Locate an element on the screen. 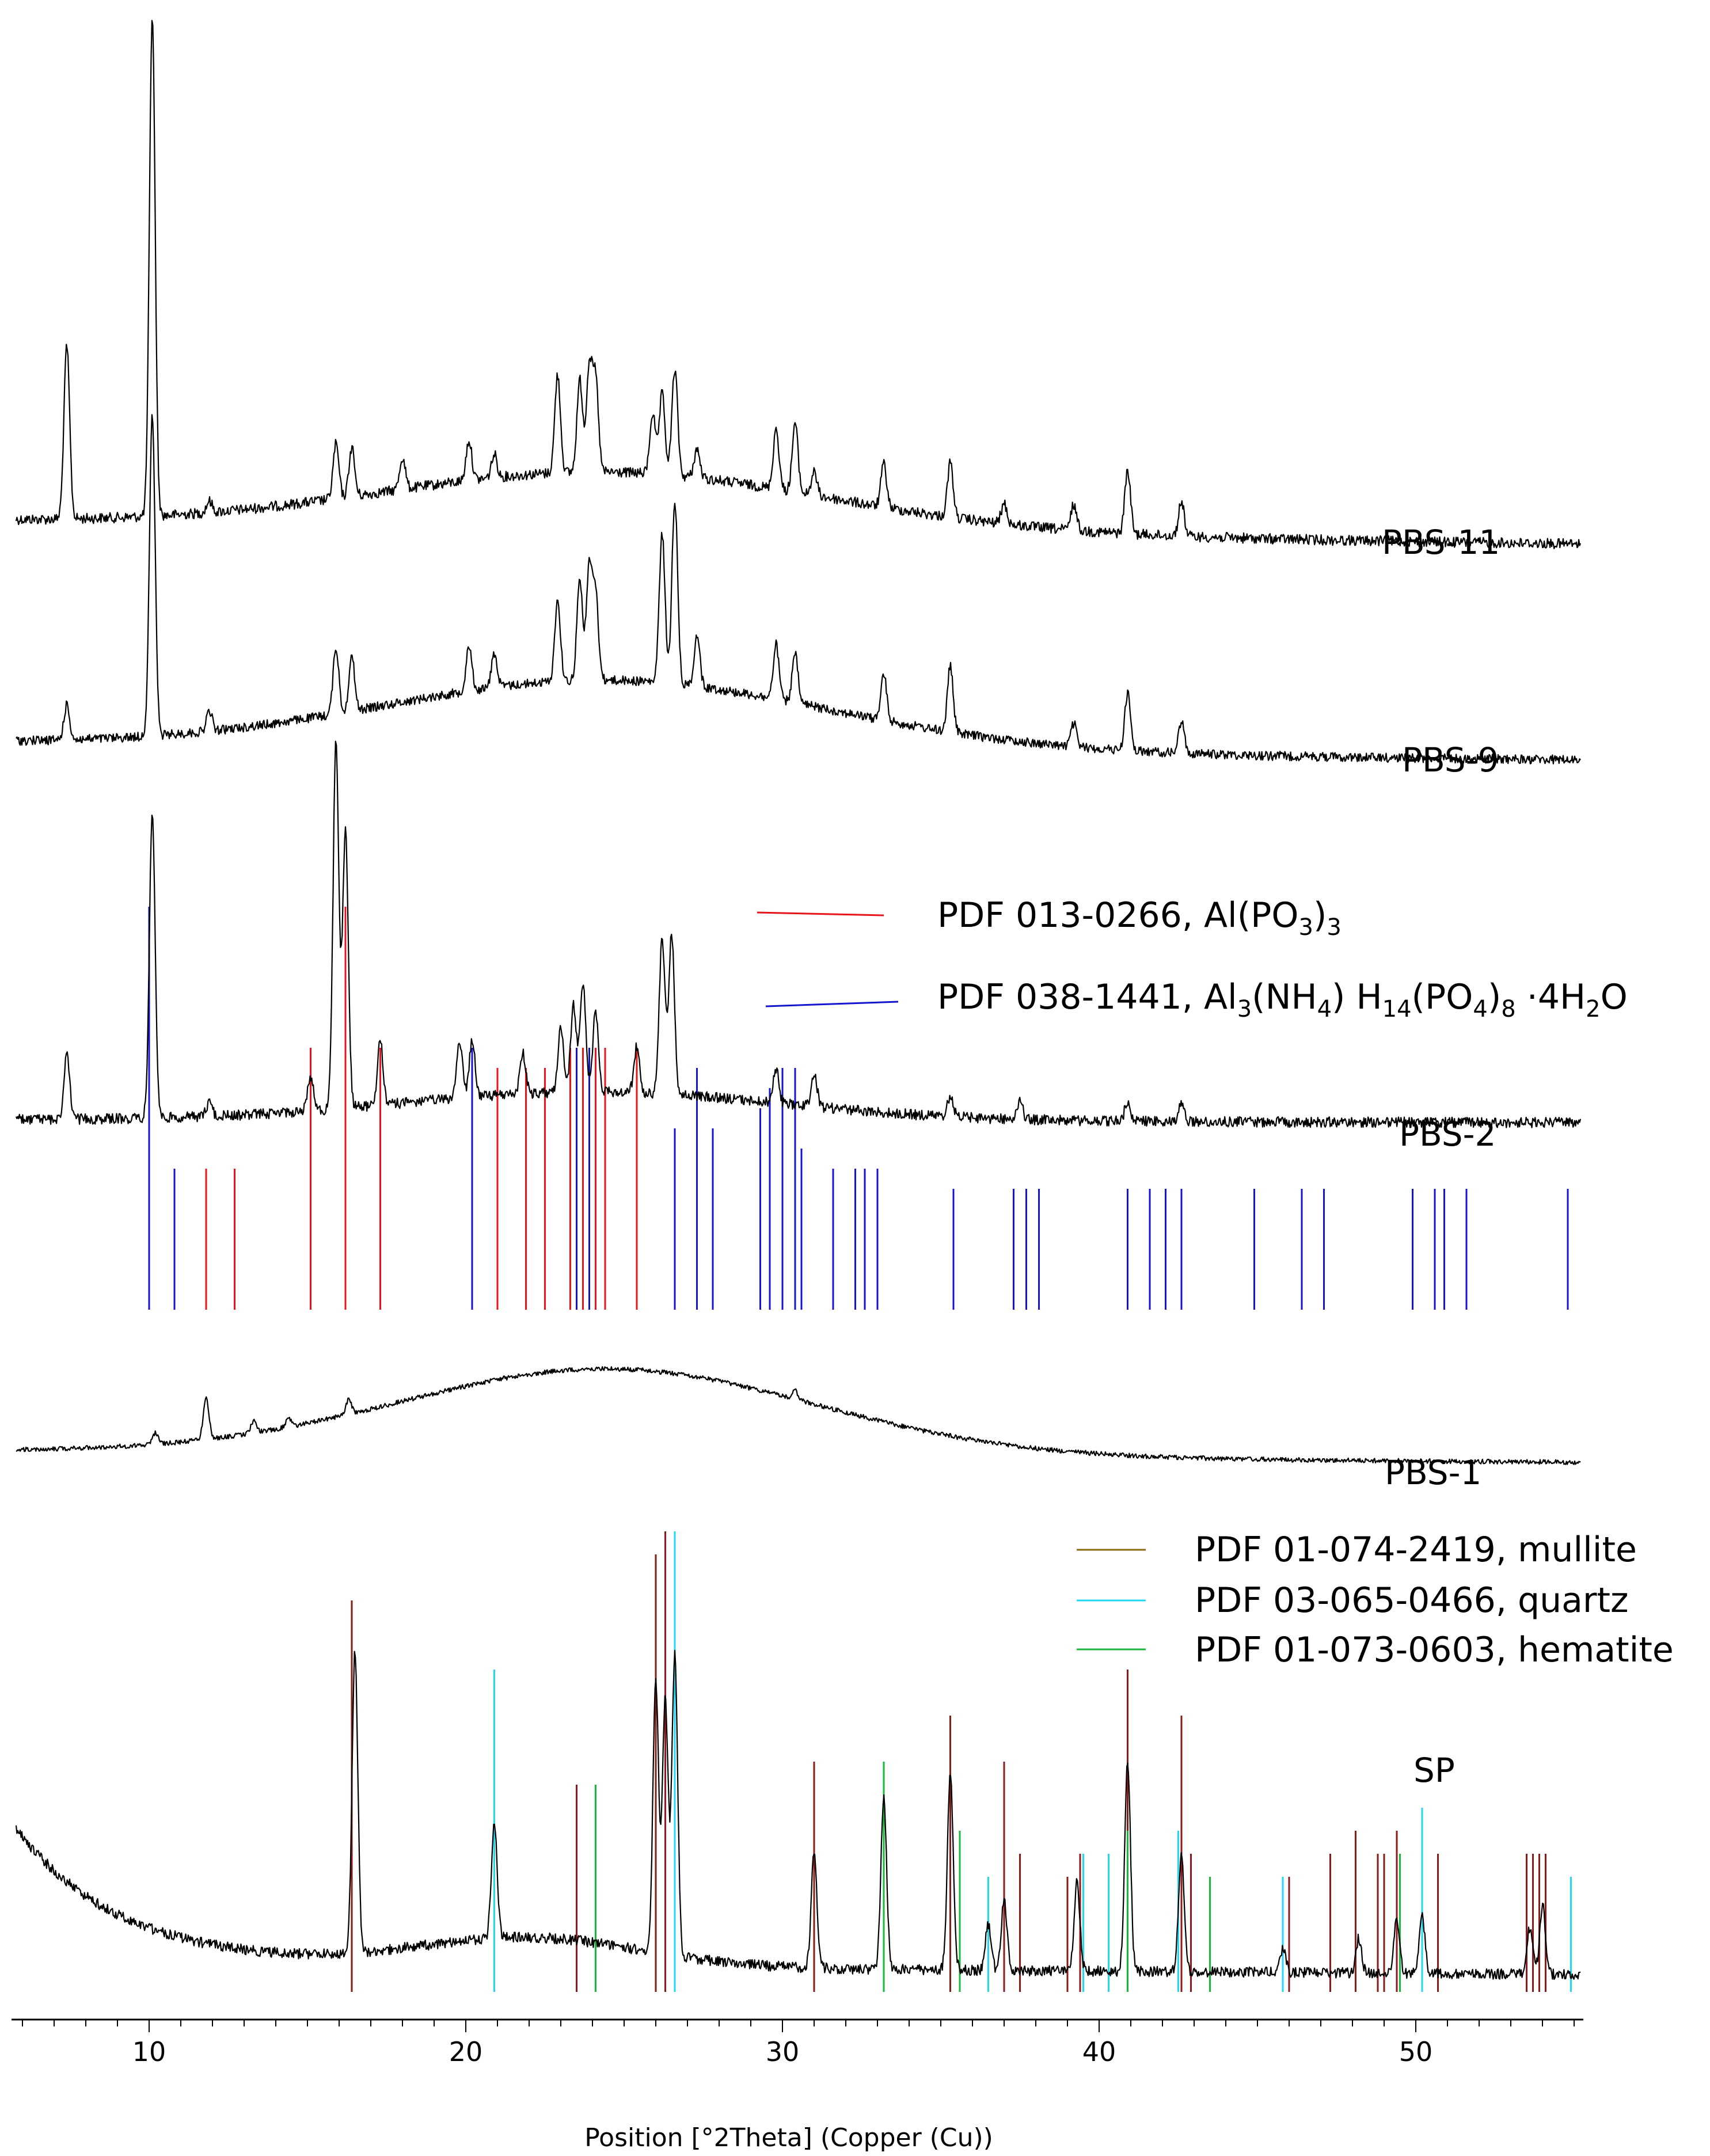 The image size is (1710, 2156). label-PBS-11: PBS-11 is located at coordinates (1441, 542).